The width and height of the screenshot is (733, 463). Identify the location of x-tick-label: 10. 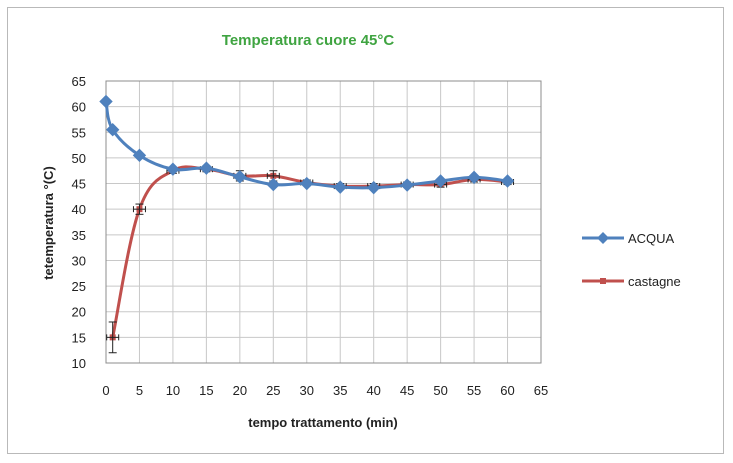
(173, 390).